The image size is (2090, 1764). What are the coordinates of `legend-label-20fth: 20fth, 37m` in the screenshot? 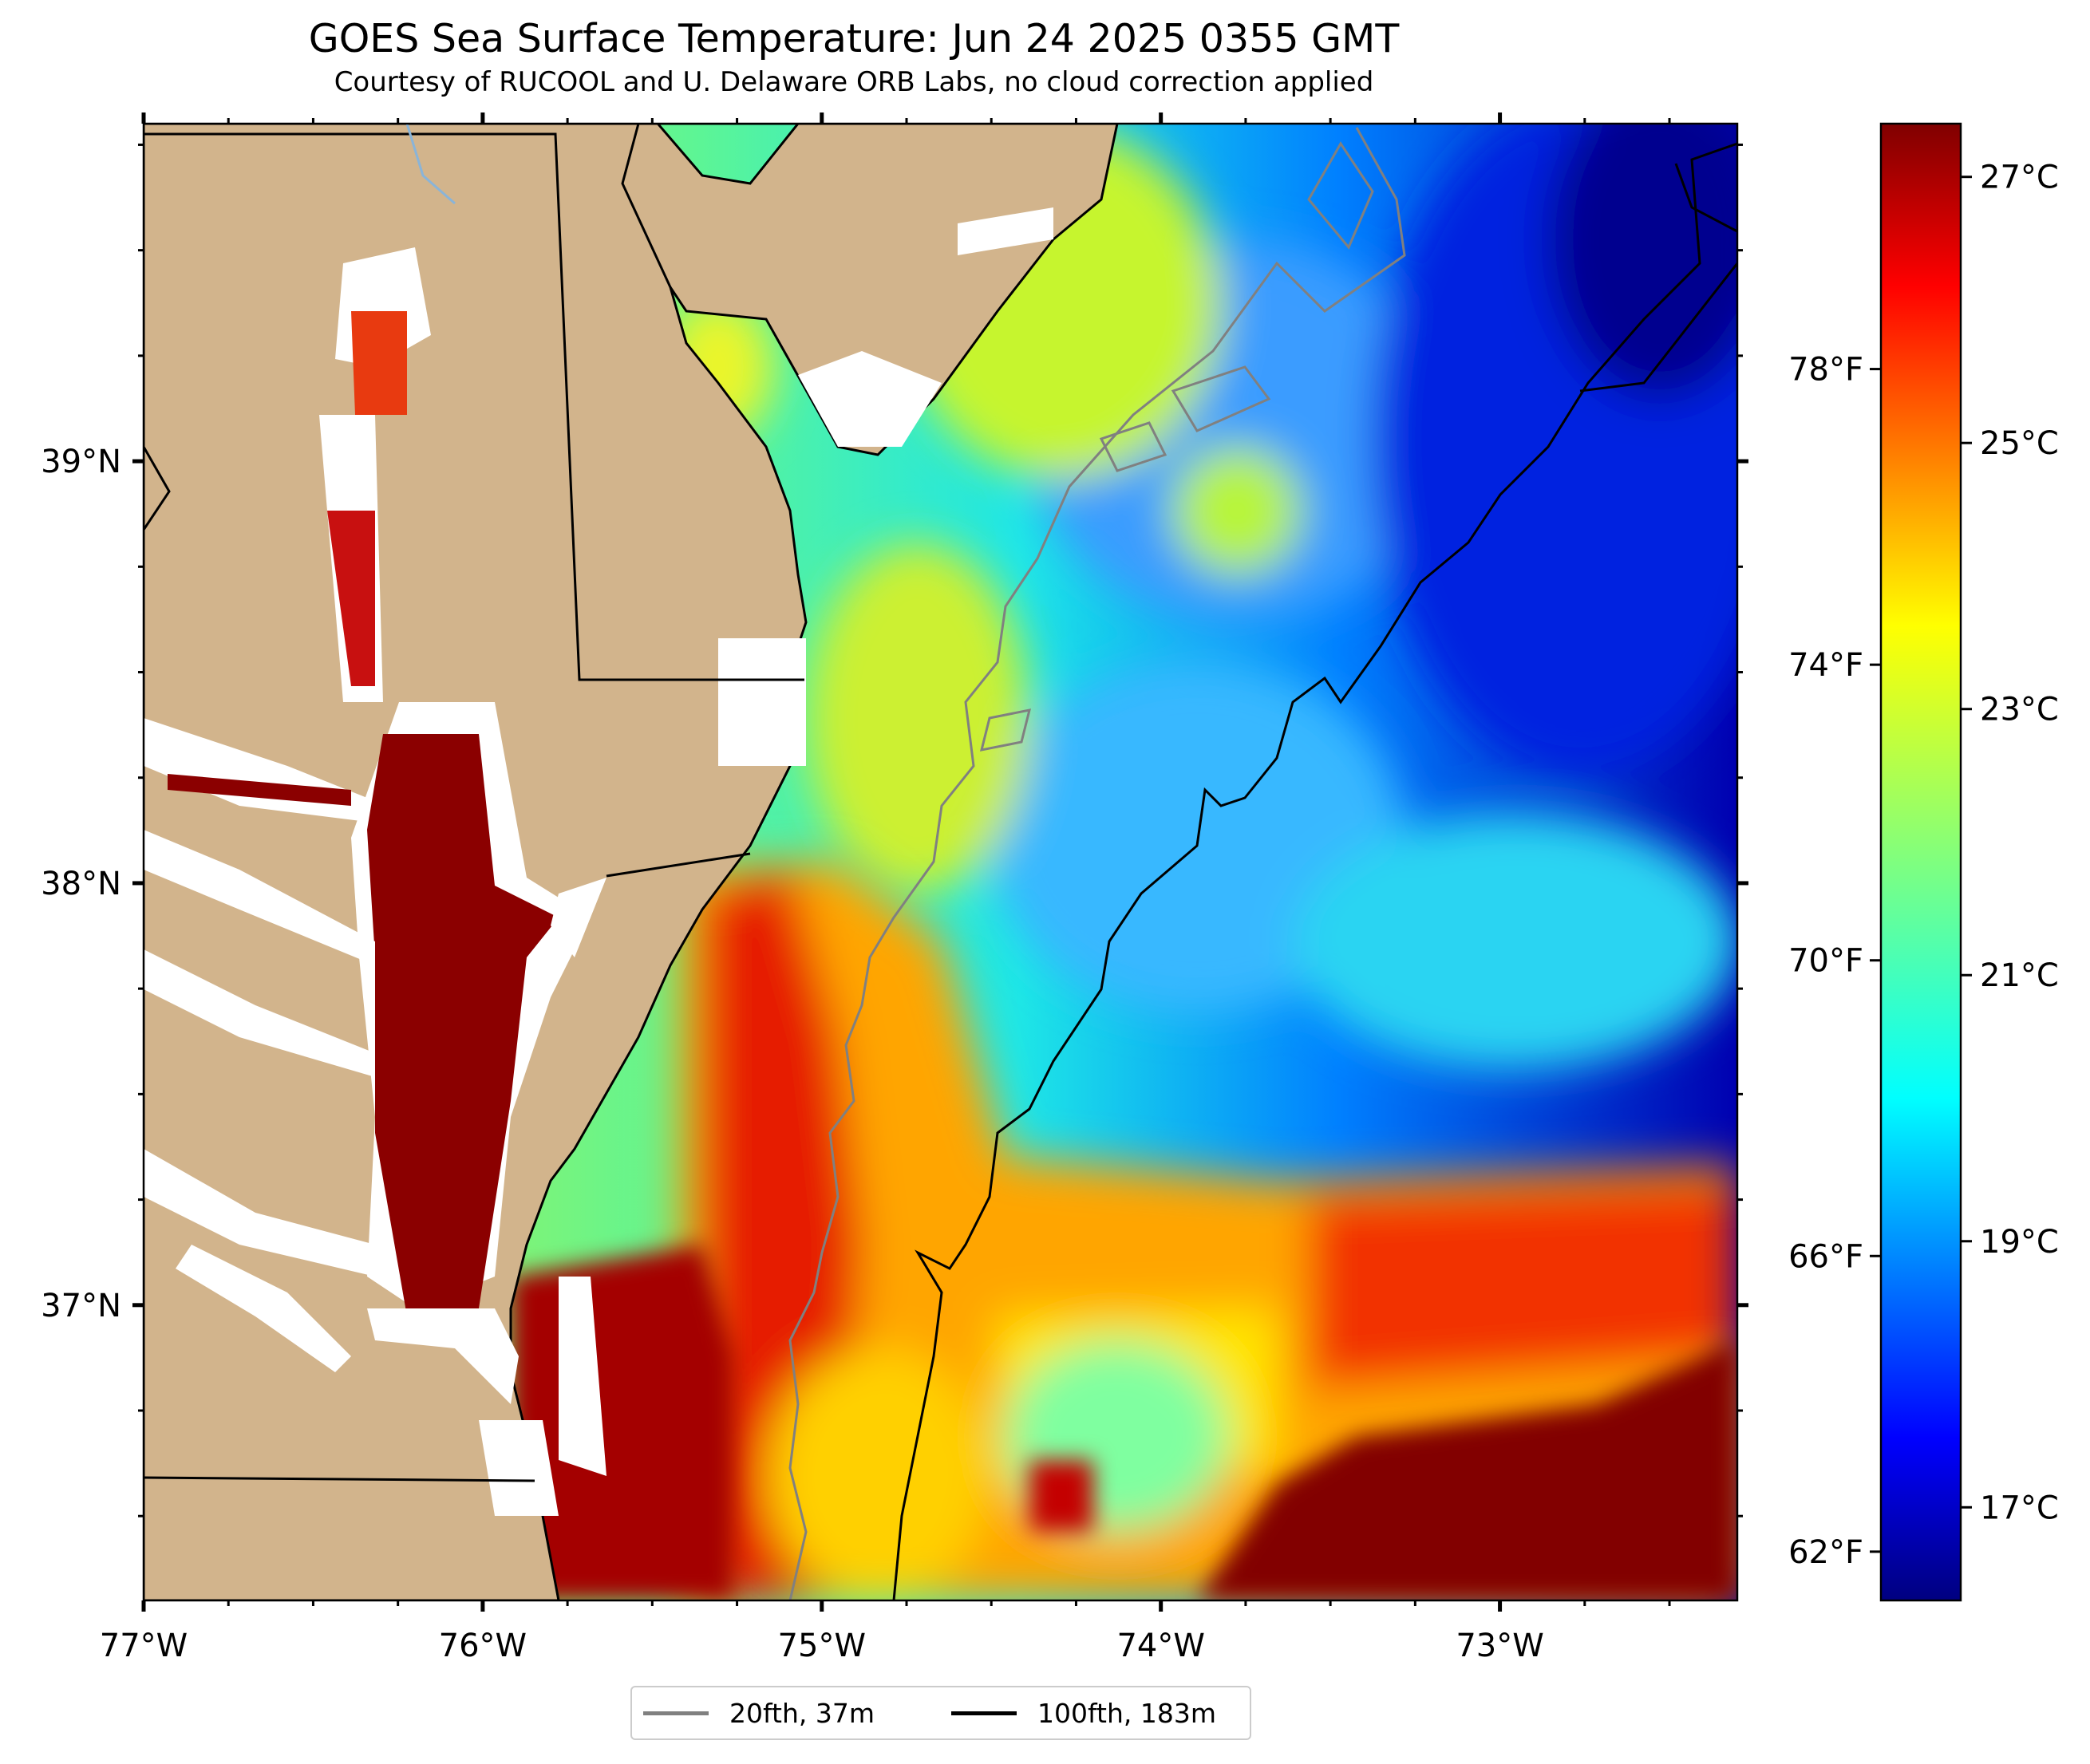 It's located at (802, 1713).